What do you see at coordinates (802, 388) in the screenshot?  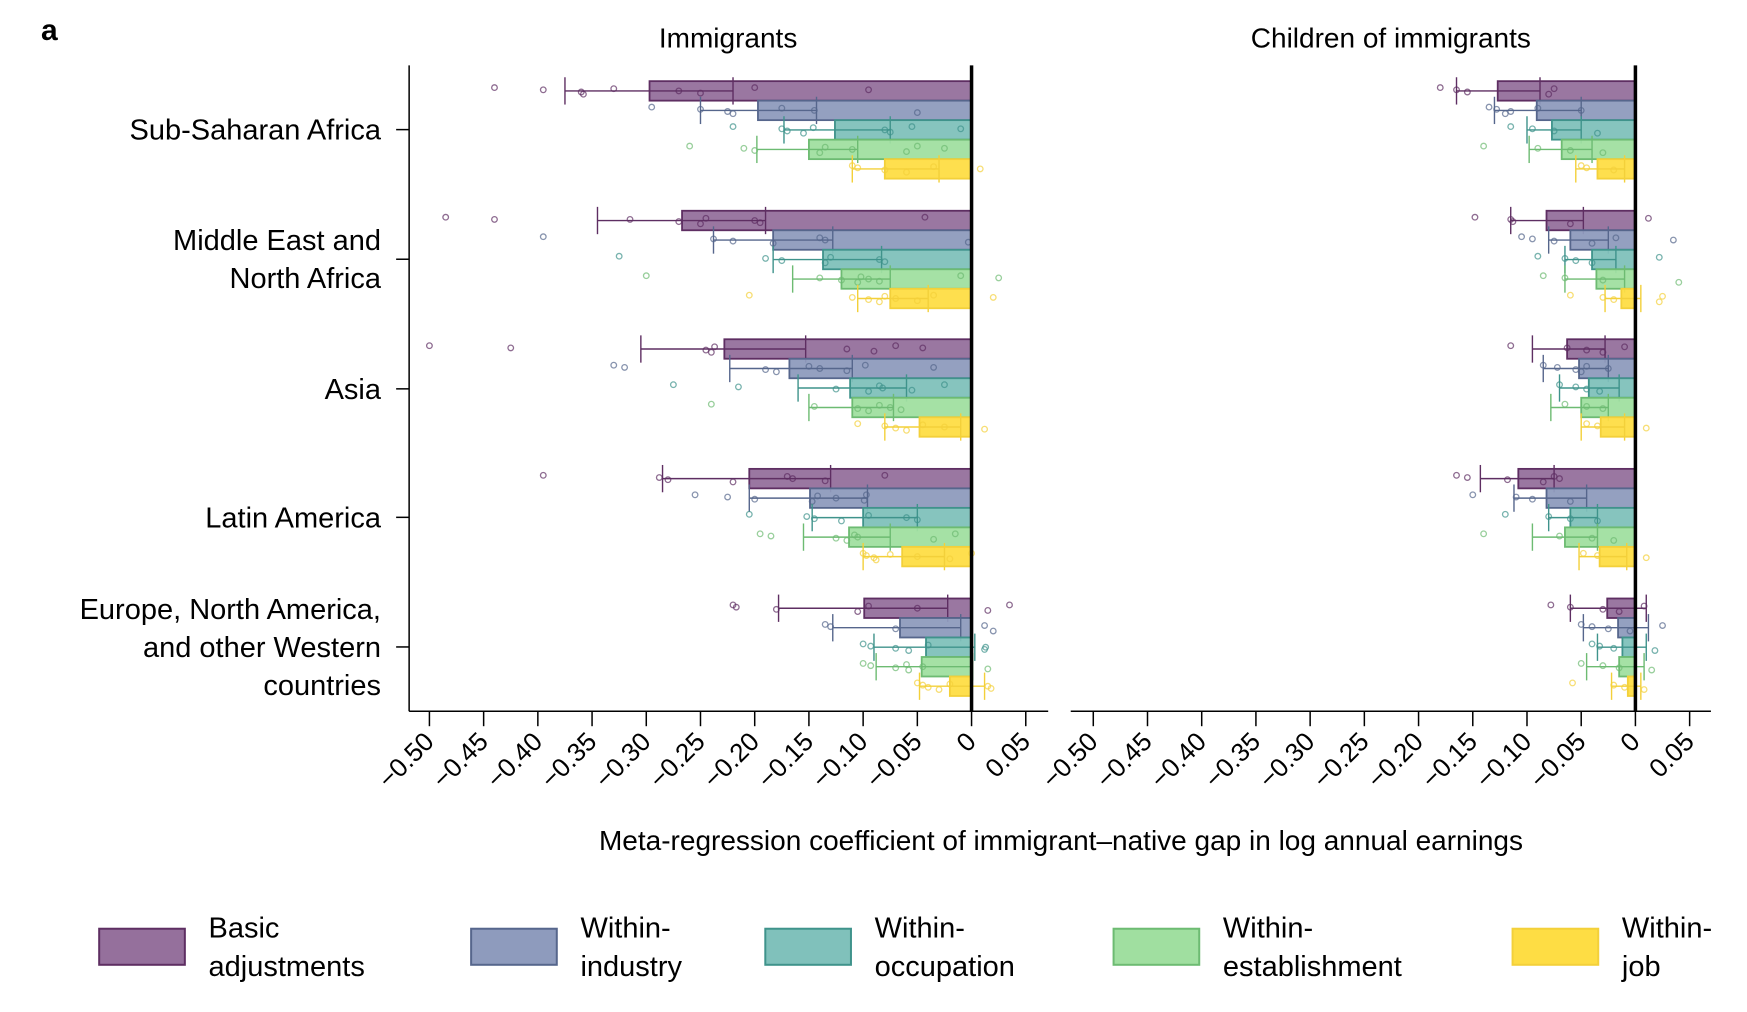 I see `series-within-occupation` at bounding box center [802, 388].